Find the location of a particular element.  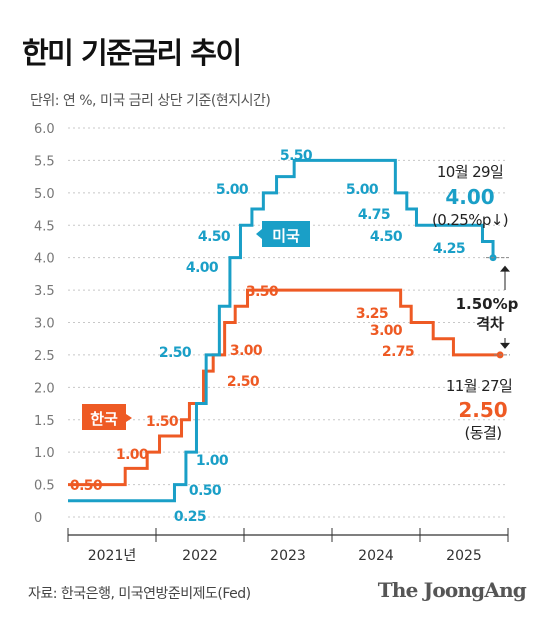

x-tick-label: 2024 is located at coordinates (376, 556).